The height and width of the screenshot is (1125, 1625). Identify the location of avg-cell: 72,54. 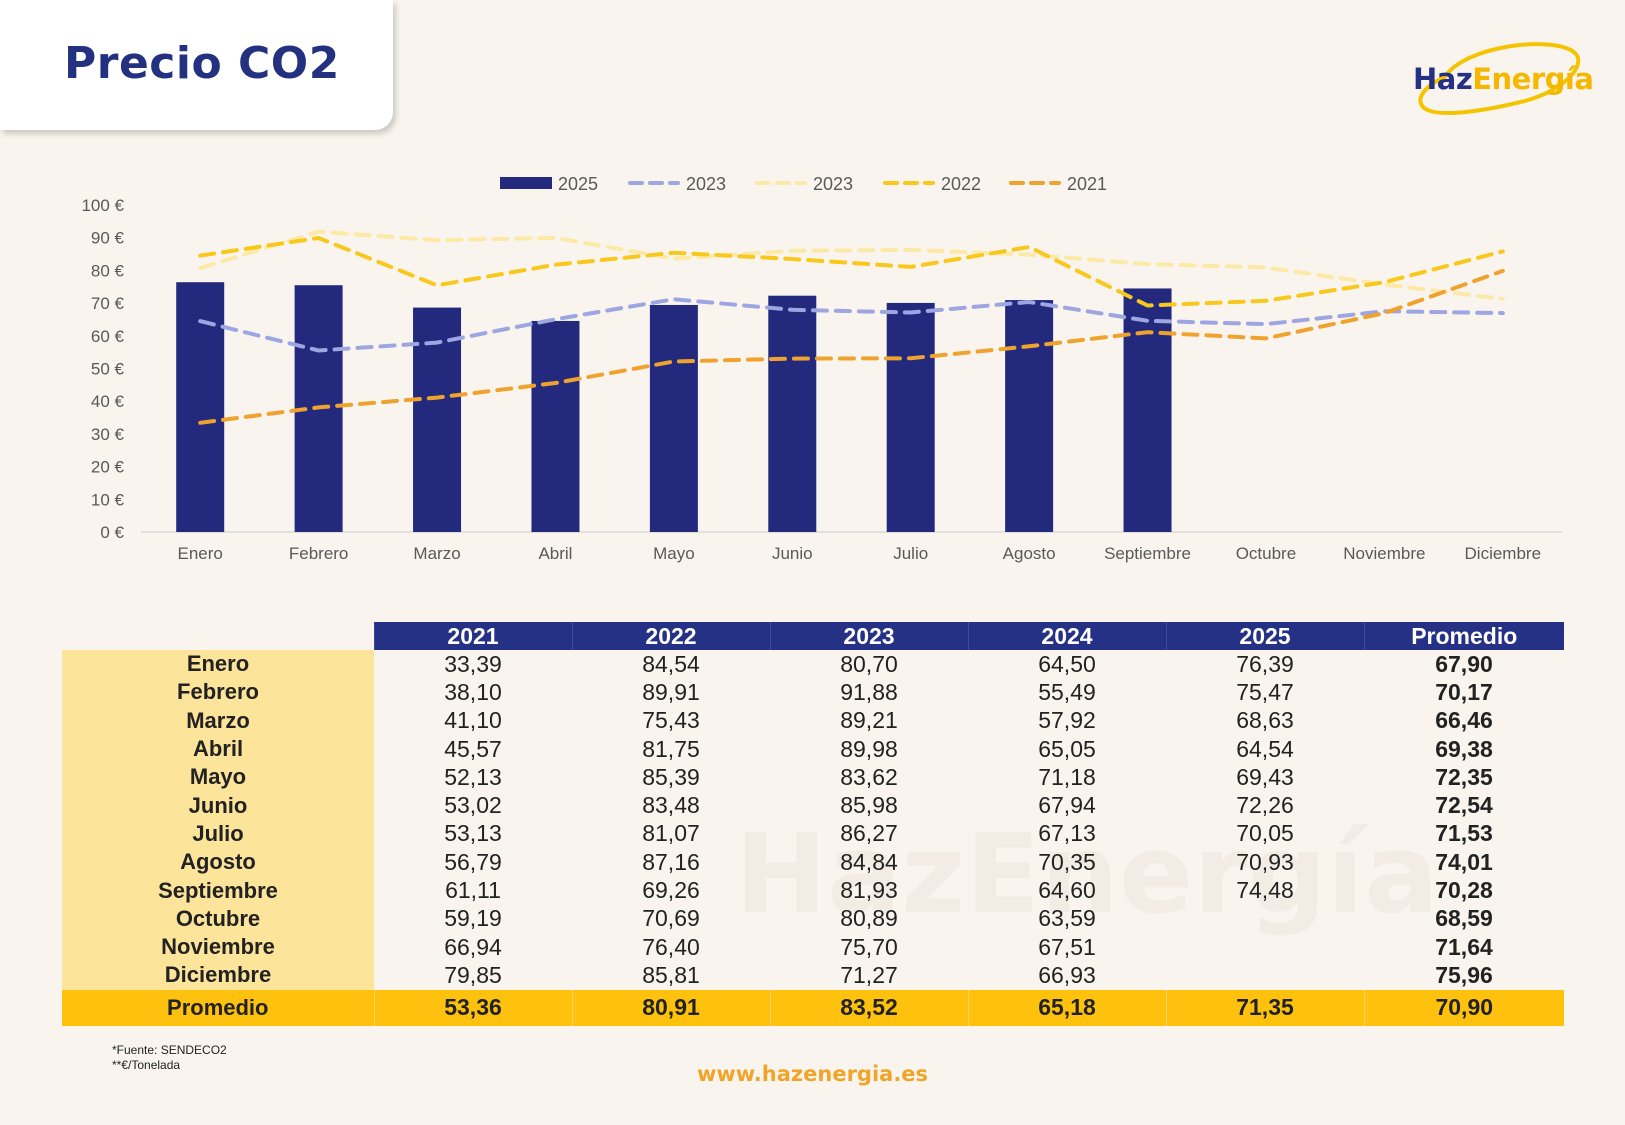
(1464, 805).